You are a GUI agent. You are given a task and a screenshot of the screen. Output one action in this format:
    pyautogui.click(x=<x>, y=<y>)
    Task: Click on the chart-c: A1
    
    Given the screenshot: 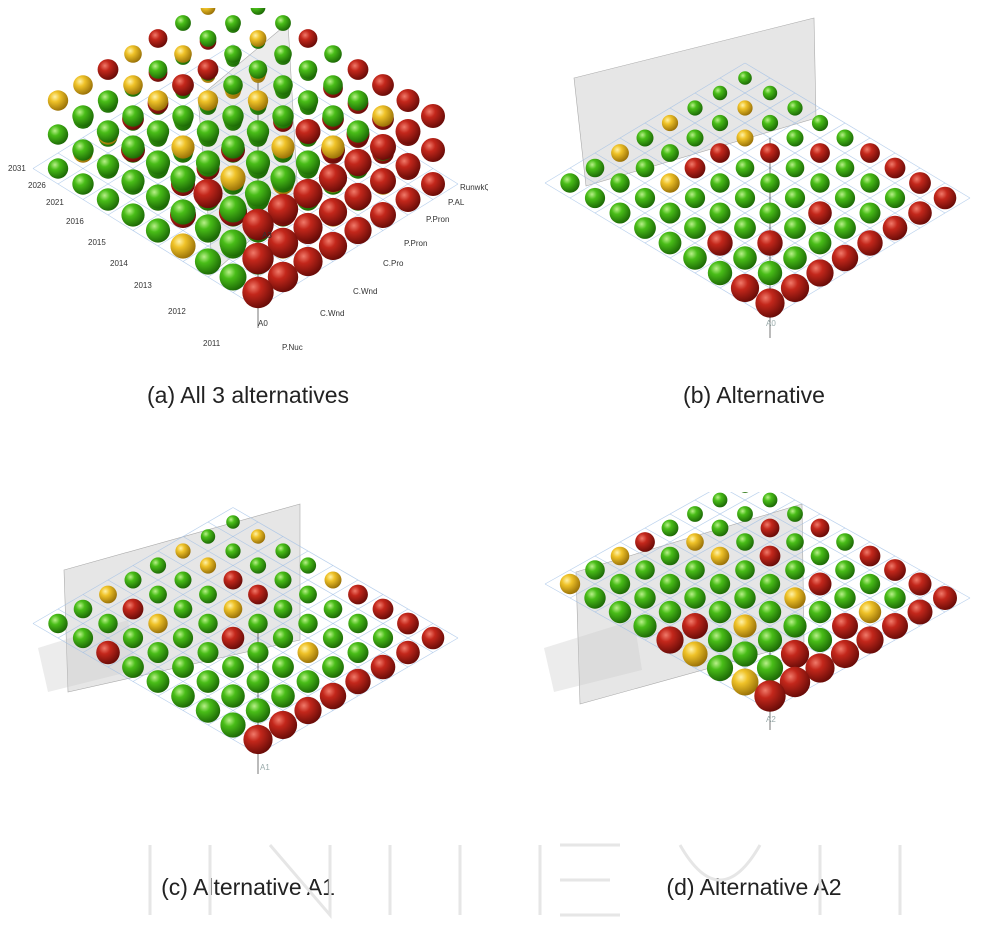 What is the action you would take?
    pyautogui.click(x=245, y=638)
    